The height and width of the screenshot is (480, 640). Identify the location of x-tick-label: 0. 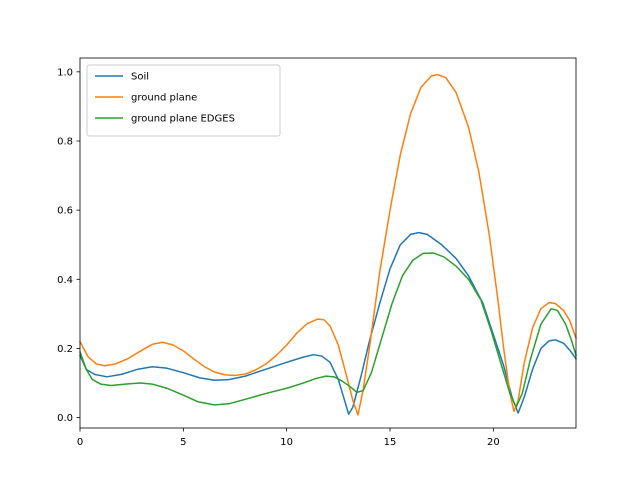
(80, 442).